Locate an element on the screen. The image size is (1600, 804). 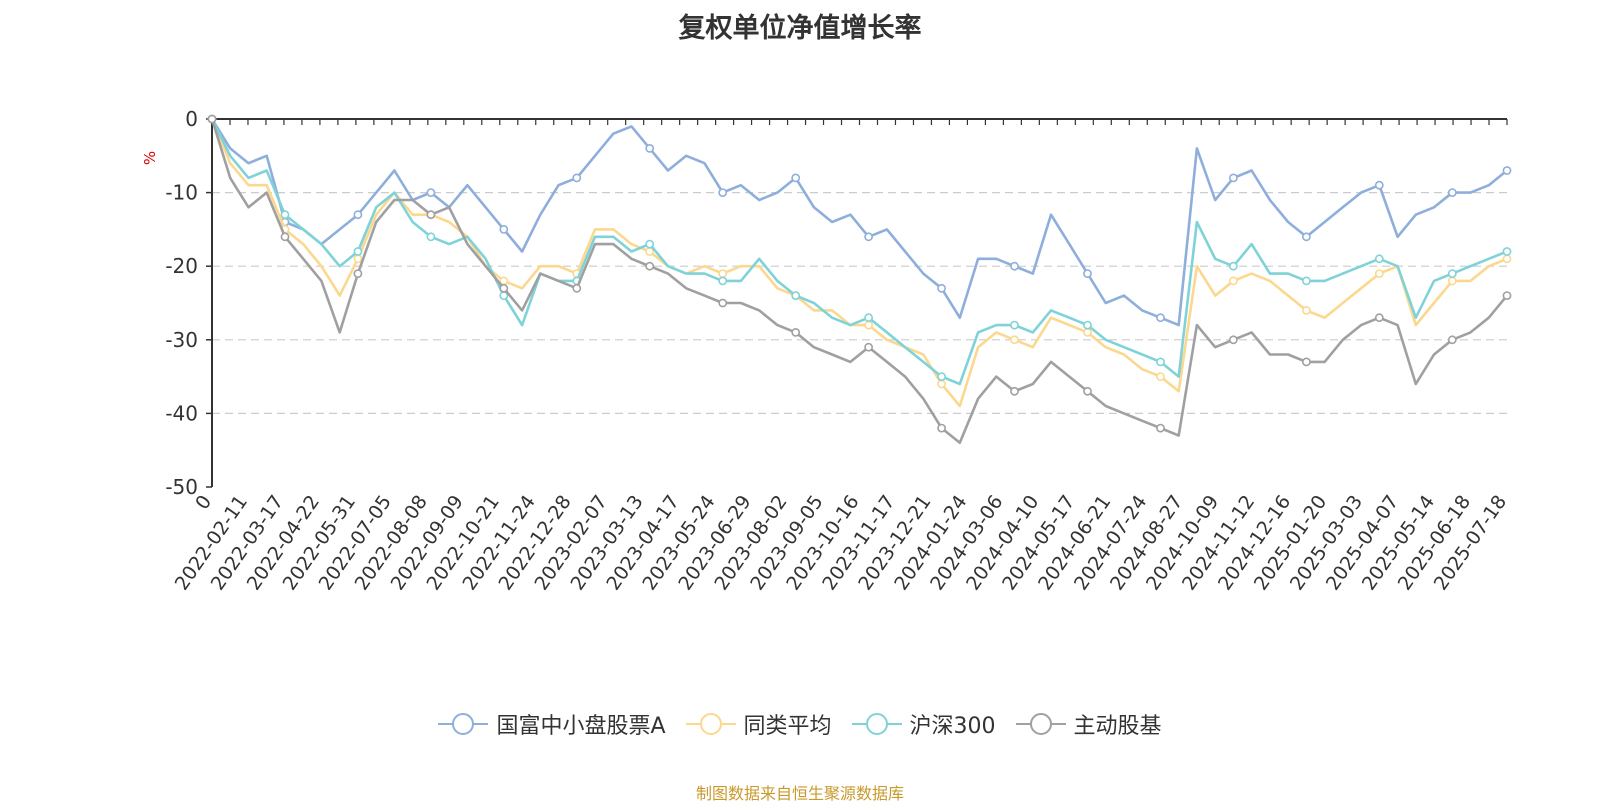
chart-title: 复权单位净值增长率 is located at coordinates (800, 28).